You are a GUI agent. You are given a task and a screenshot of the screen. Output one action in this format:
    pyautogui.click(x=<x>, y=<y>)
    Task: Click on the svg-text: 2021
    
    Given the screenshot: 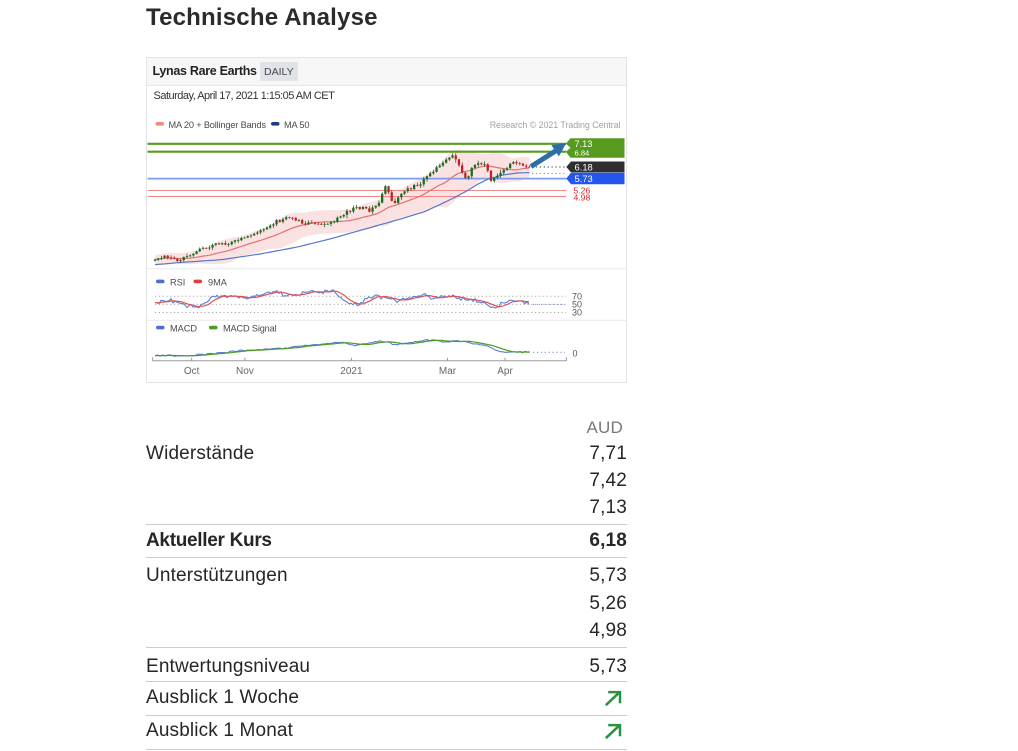 What is the action you would take?
    pyautogui.click(x=351, y=371)
    